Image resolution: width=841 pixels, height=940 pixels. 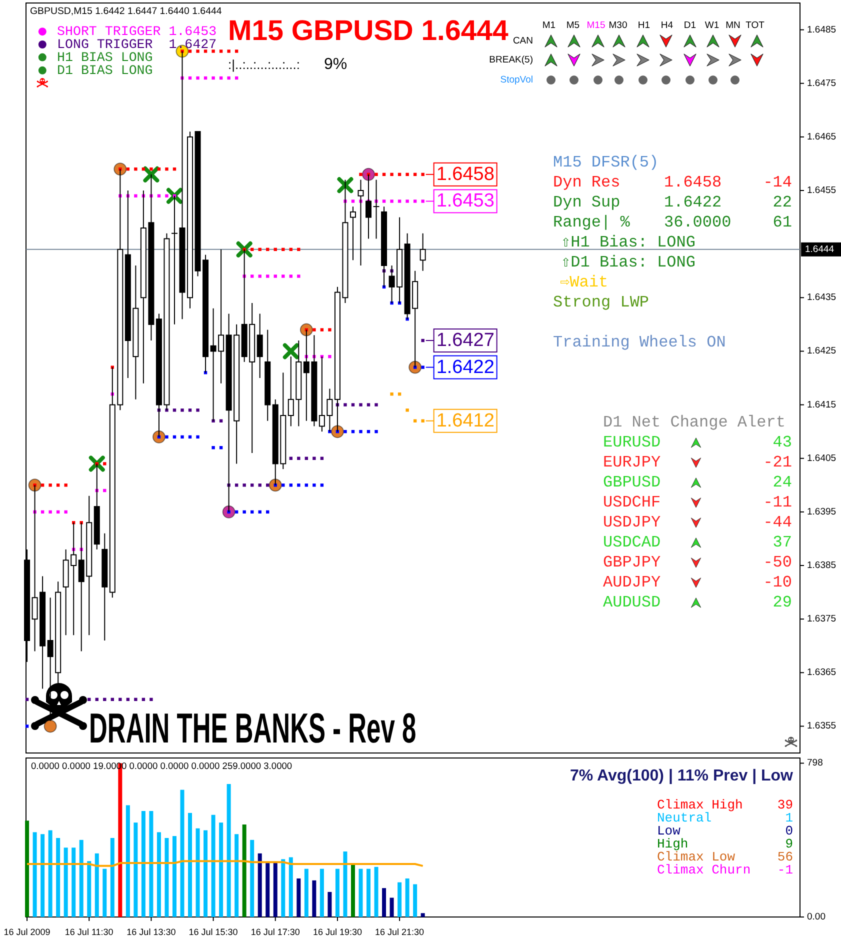 I want to click on annotation: 9%, so click(x=336, y=64).